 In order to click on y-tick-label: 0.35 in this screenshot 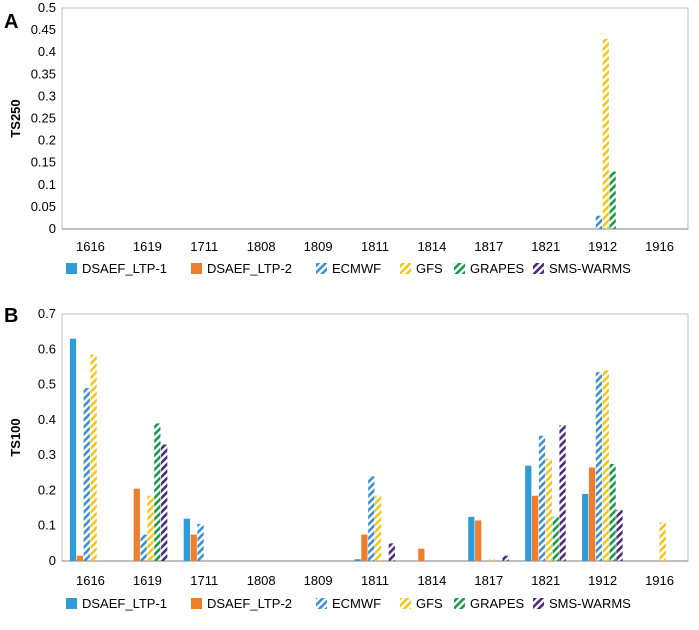, I will do `click(43, 73)`.